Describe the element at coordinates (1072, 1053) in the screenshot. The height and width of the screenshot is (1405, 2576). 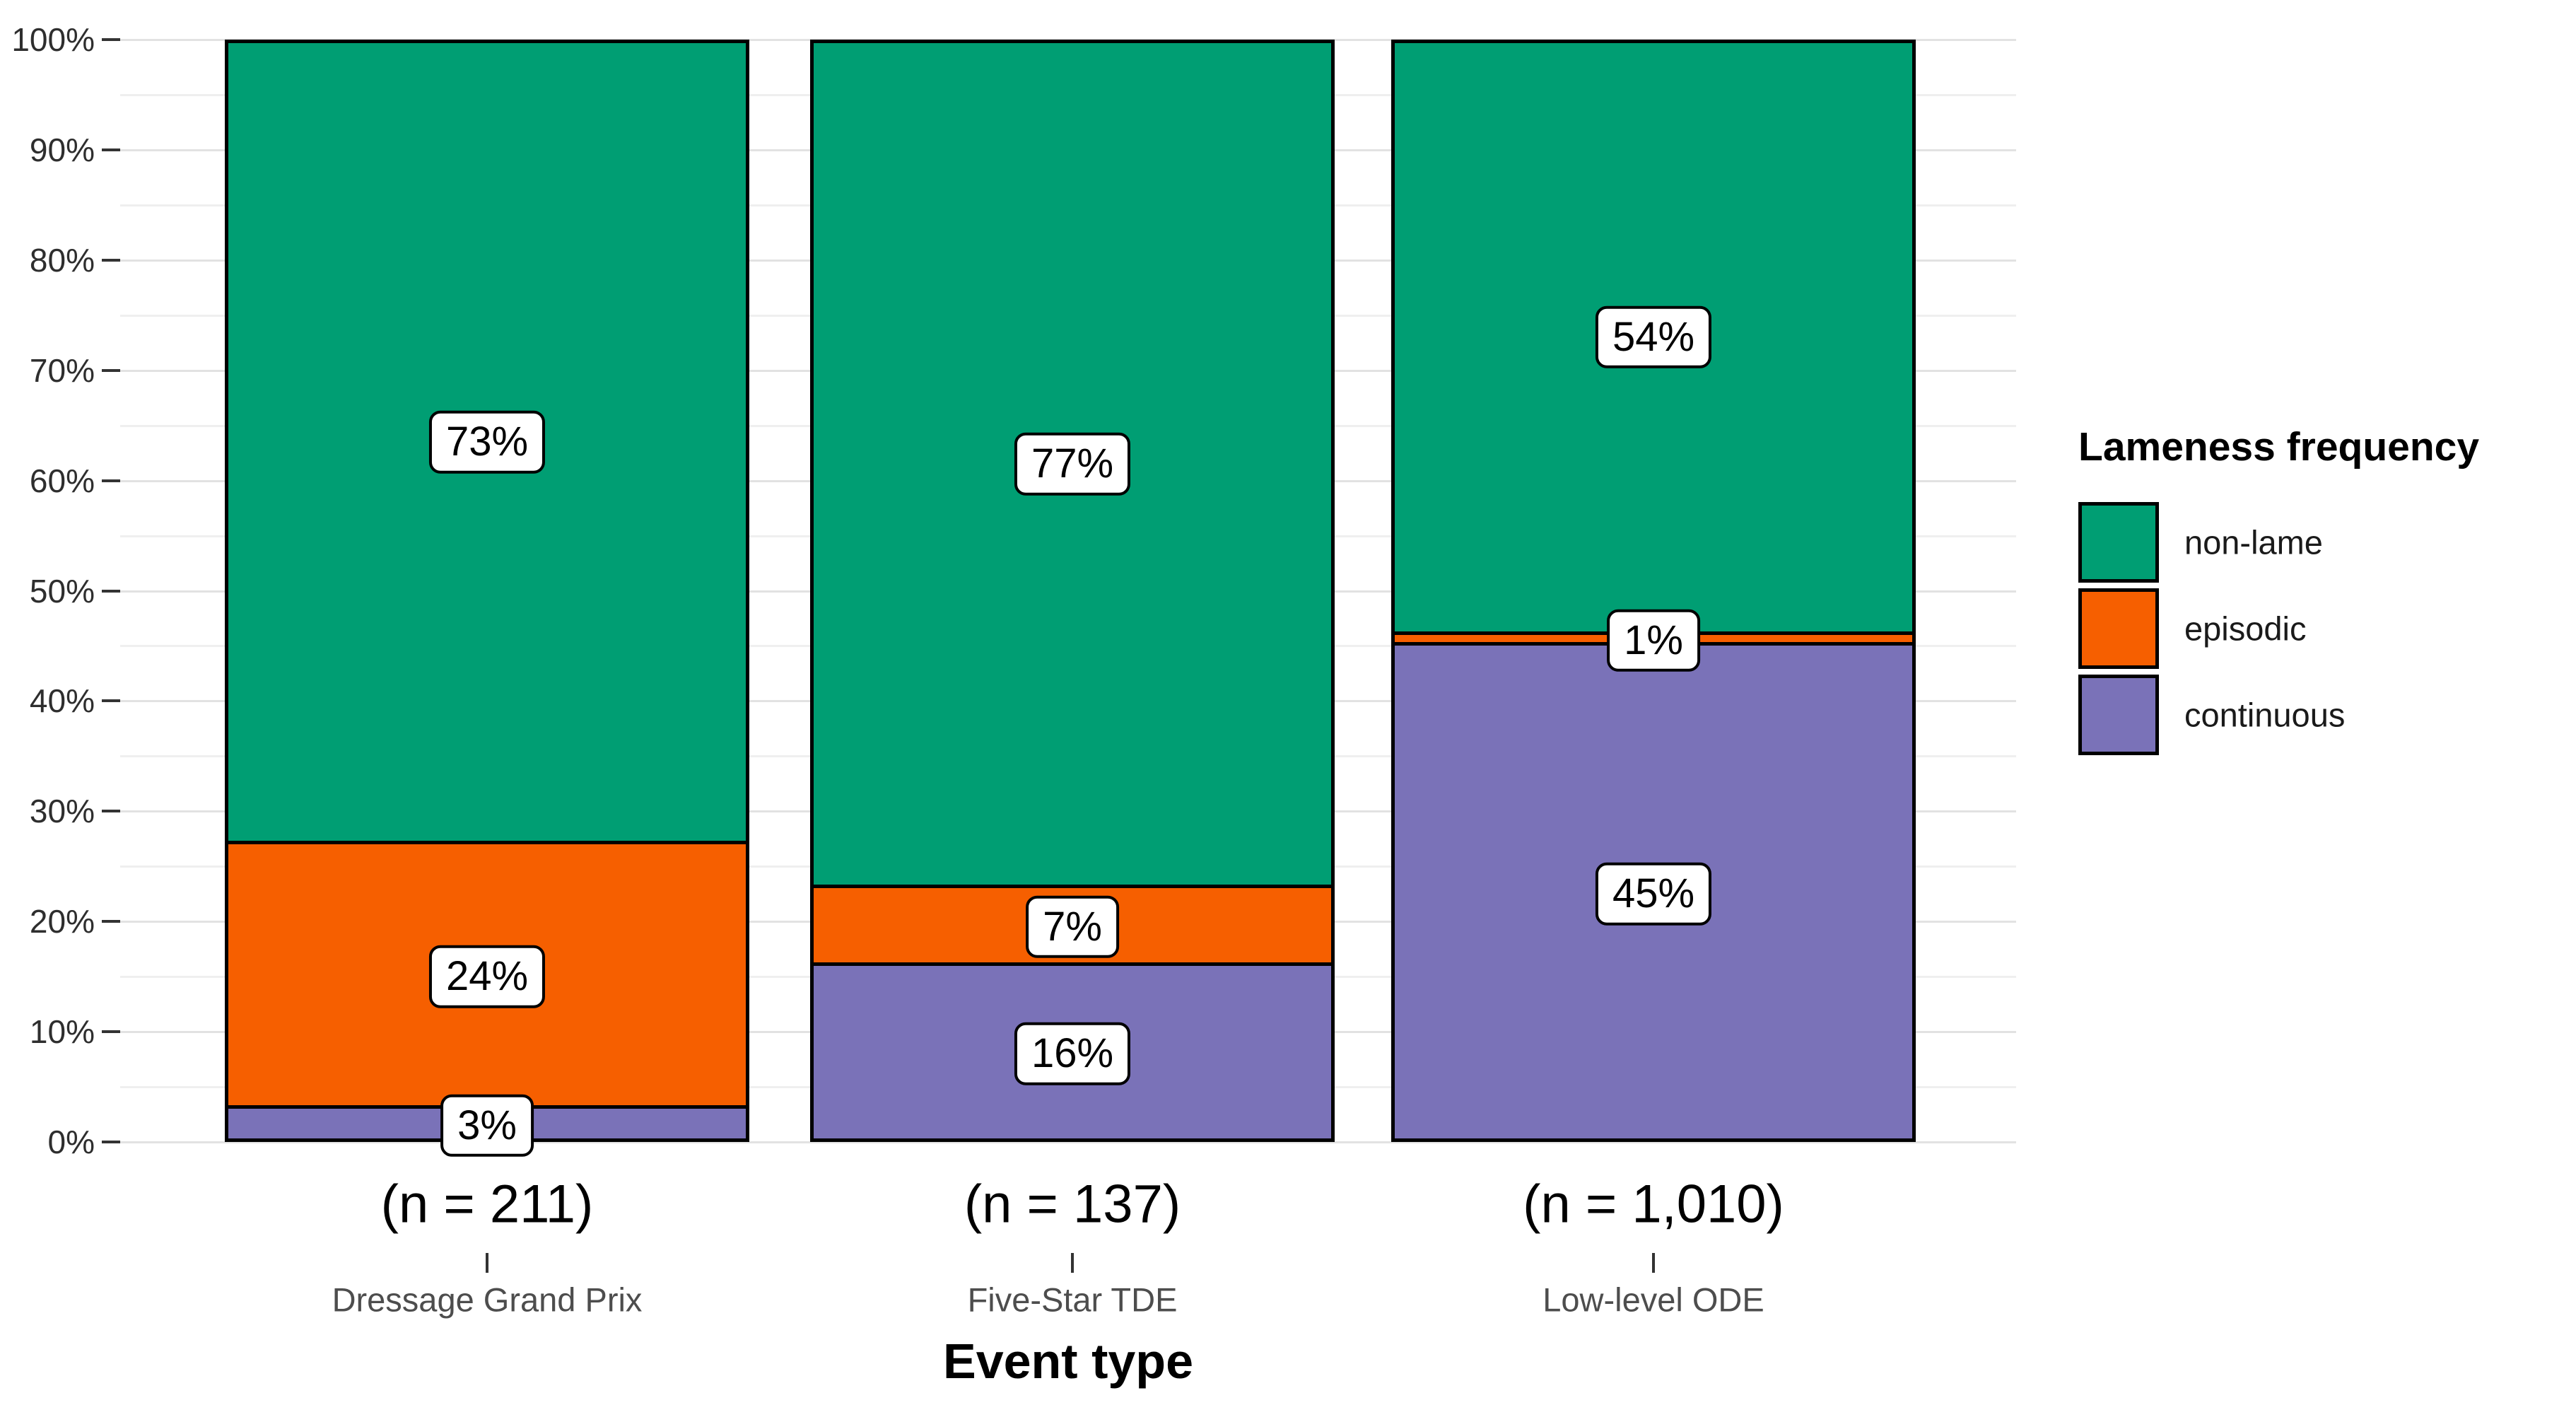
I see `value-label-continuous: 16%` at that location.